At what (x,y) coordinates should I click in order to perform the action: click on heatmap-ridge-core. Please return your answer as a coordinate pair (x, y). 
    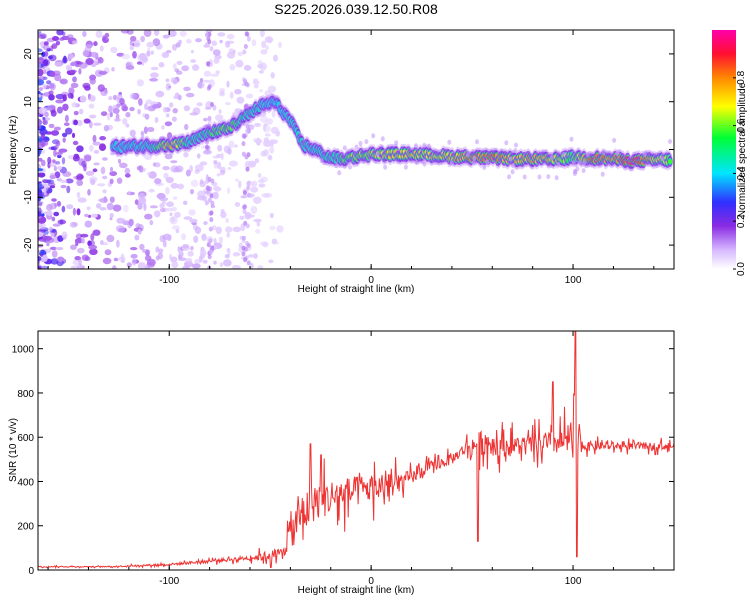
    Looking at the image, I should click on (670, 161).